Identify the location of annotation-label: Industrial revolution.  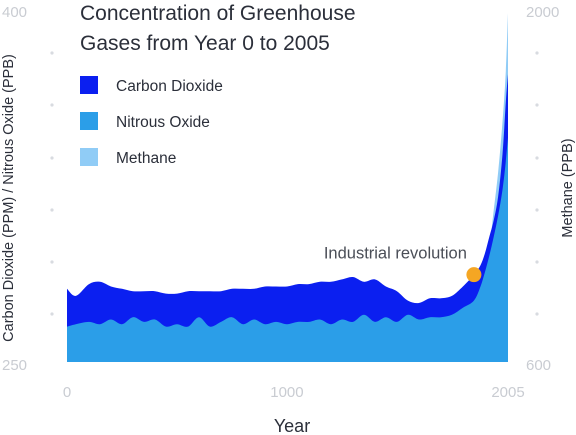
(395, 254).